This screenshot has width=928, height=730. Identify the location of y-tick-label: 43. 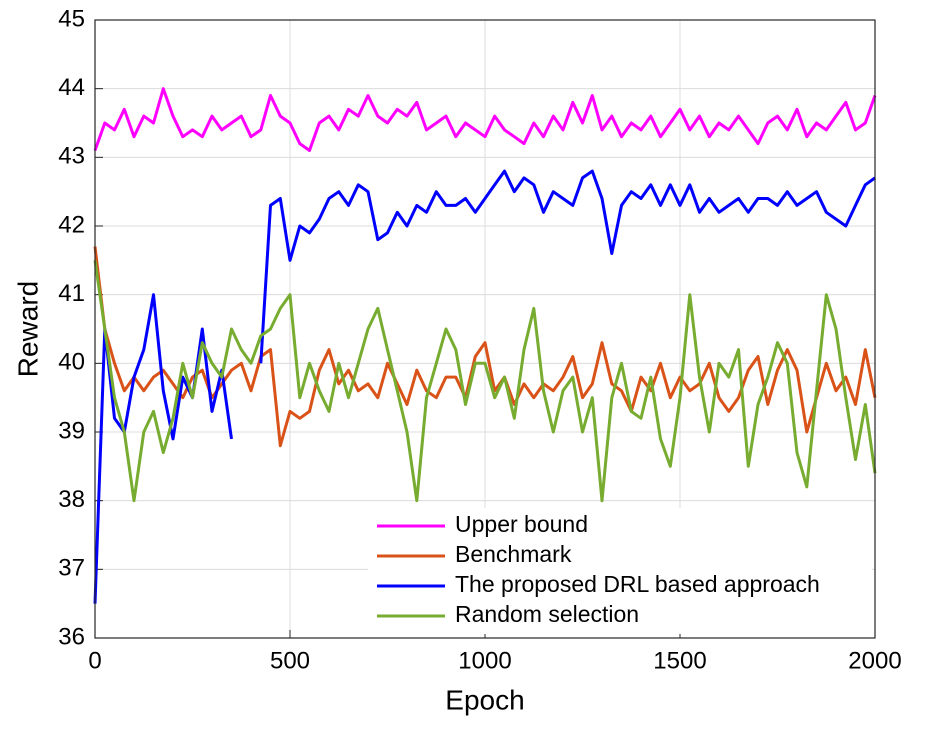
(71, 156).